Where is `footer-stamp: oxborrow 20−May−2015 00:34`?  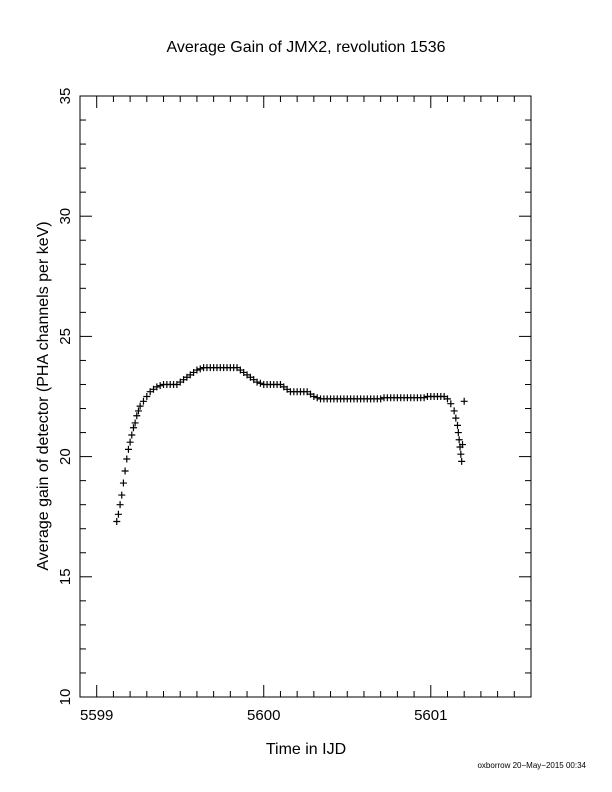
footer-stamp: oxborrow 20−May−2015 00:34 is located at coordinates (531, 765).